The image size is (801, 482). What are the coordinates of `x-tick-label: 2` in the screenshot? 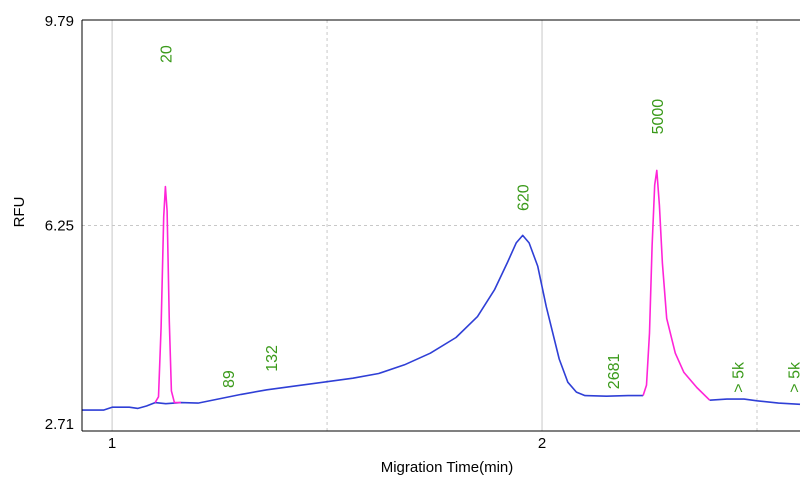 It's located at (542, 443).